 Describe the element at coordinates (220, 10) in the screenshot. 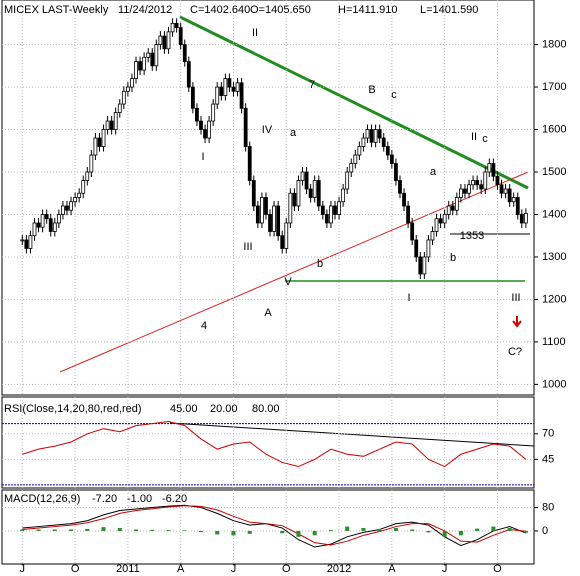

I see `price-stat: C=1402.640` at that location.